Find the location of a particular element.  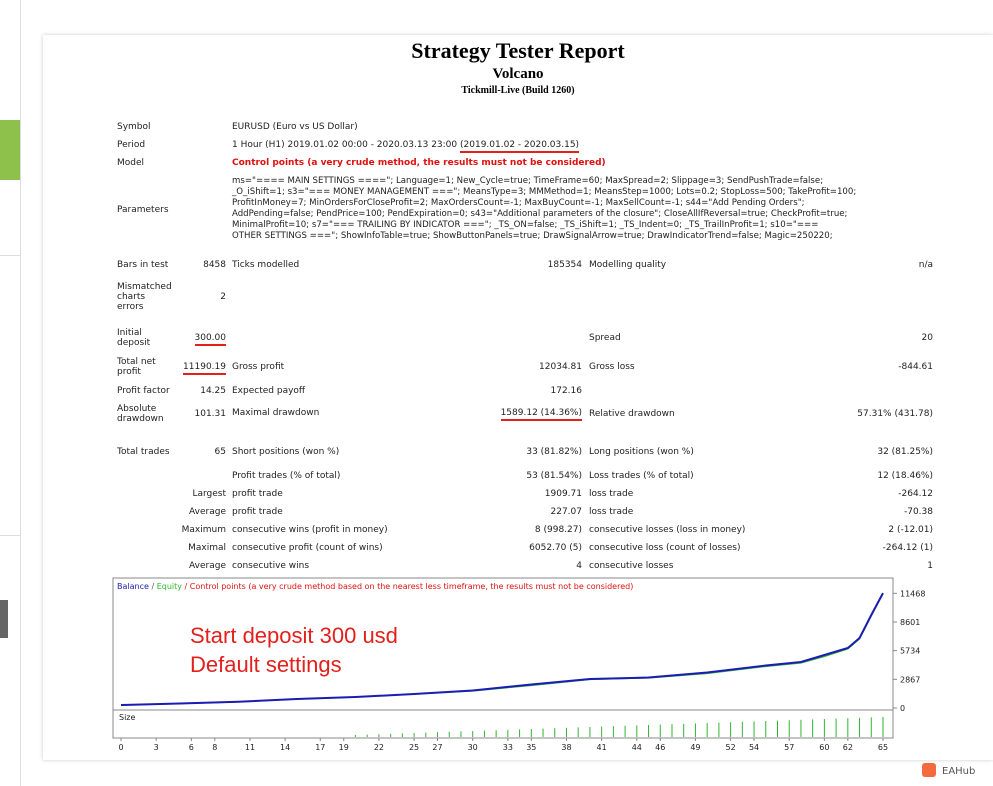

stat-cell: consecutive profit (count of wins) is located at coordinates (307, 548).